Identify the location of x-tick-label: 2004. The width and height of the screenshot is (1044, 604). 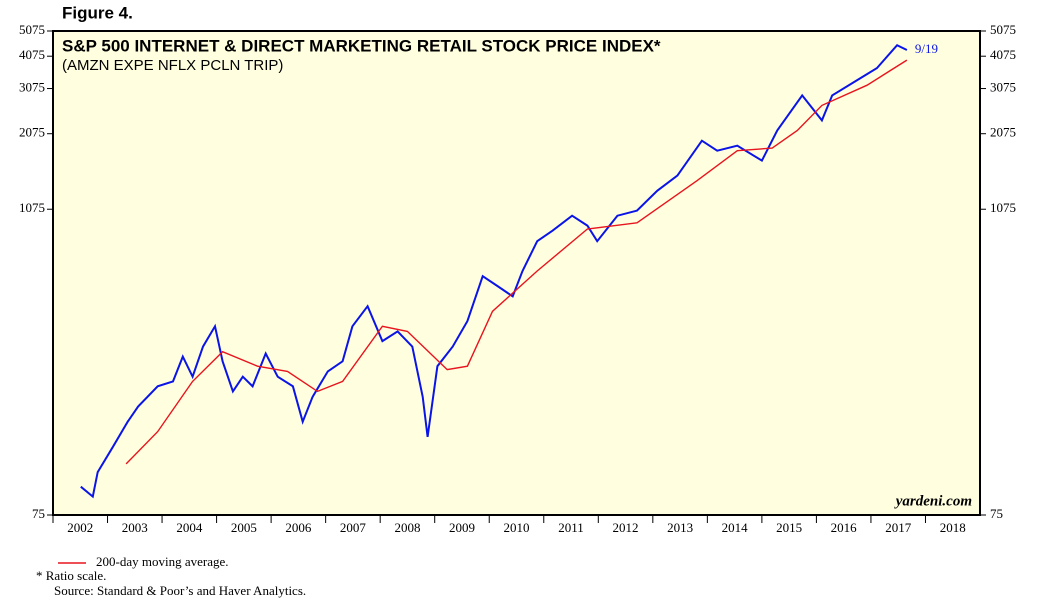
(189, 527).